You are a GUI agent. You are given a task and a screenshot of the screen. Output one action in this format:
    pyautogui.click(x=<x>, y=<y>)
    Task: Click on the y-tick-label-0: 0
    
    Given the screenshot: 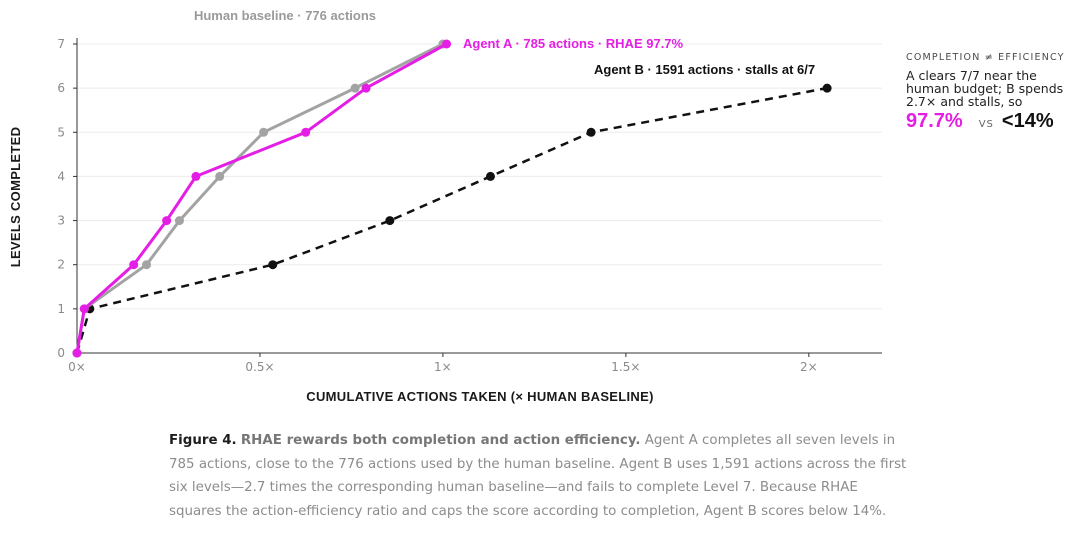 What is the action you would take?
    pyautogui.click(x=61, y=353)
    